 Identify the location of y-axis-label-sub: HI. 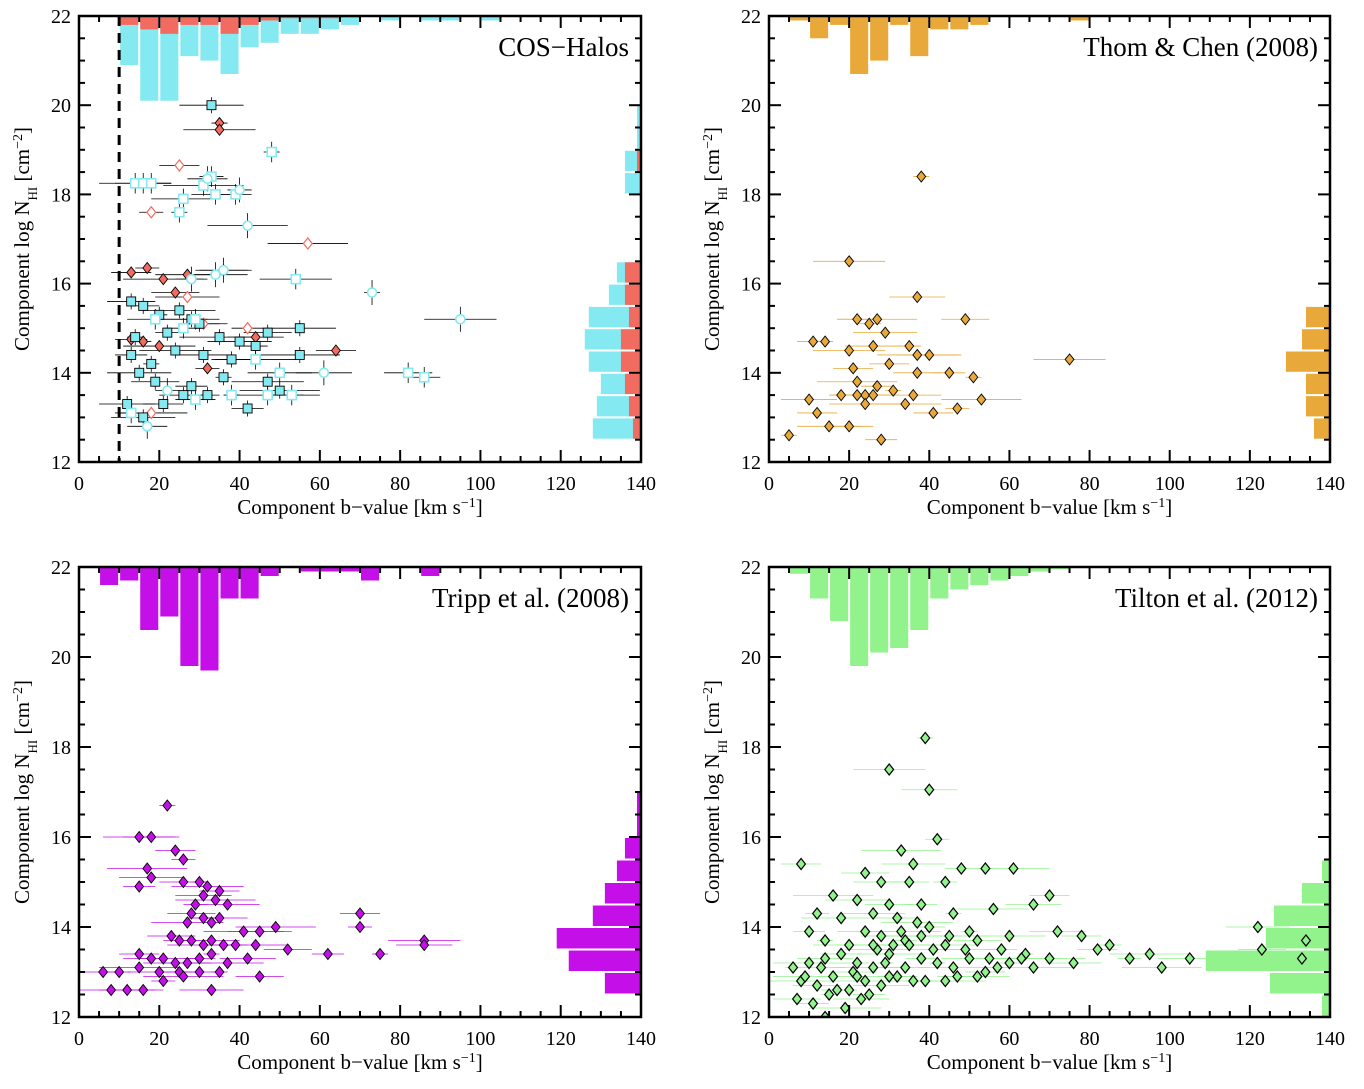
(32, 747).